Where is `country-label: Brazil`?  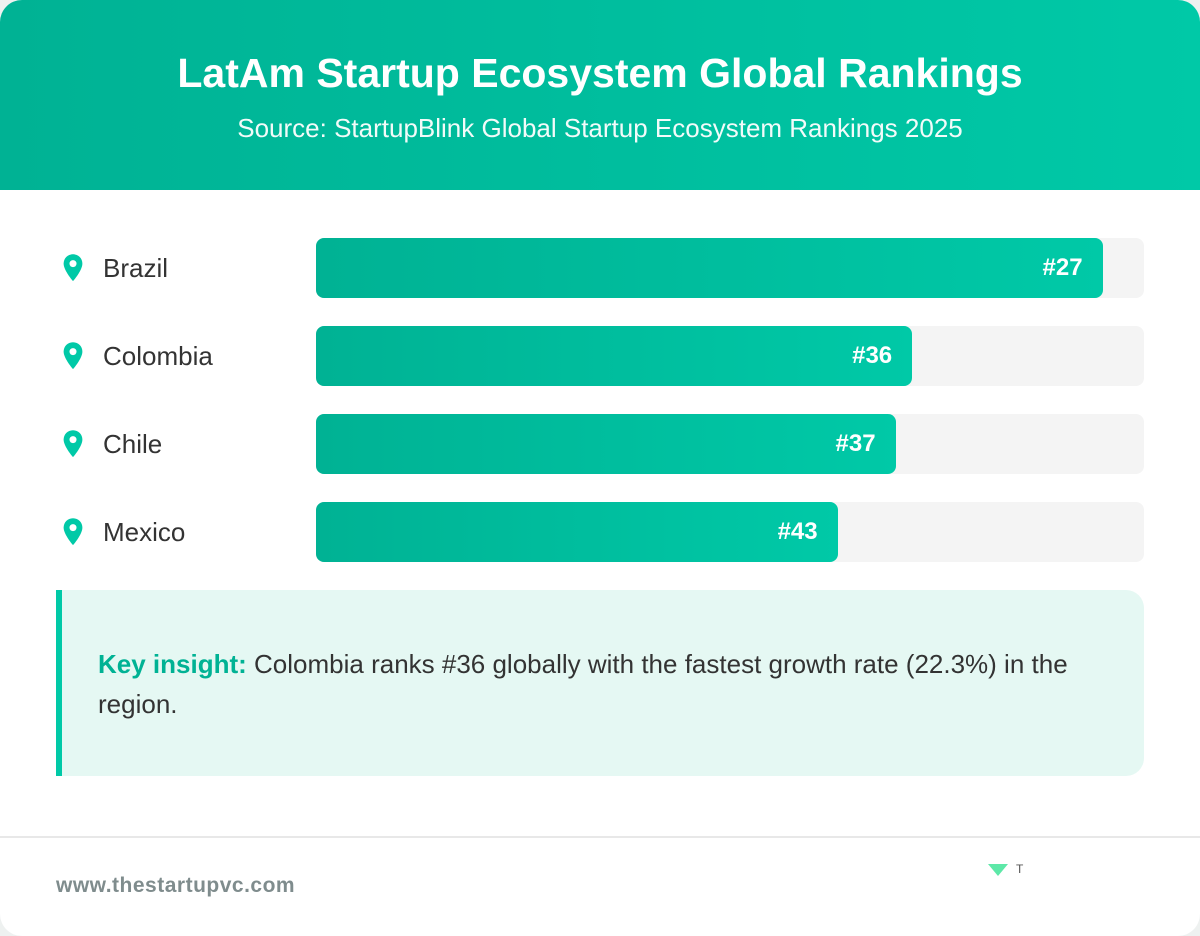 country-label: Brazil is located at coordinates (186, 268).